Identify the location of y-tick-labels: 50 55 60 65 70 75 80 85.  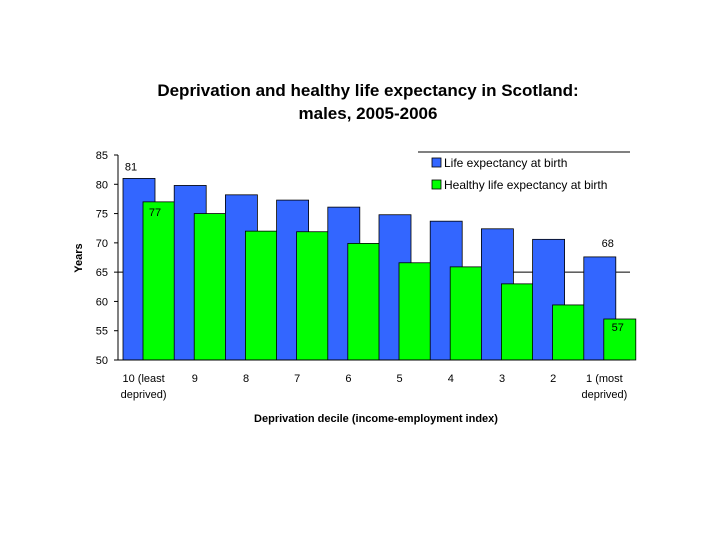
(102, 258).